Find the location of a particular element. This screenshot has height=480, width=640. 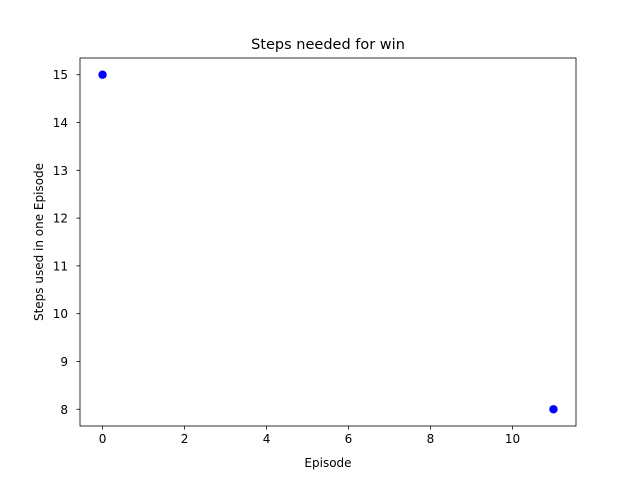

y-tick-label: 14 is located at coordinates (60, 123).